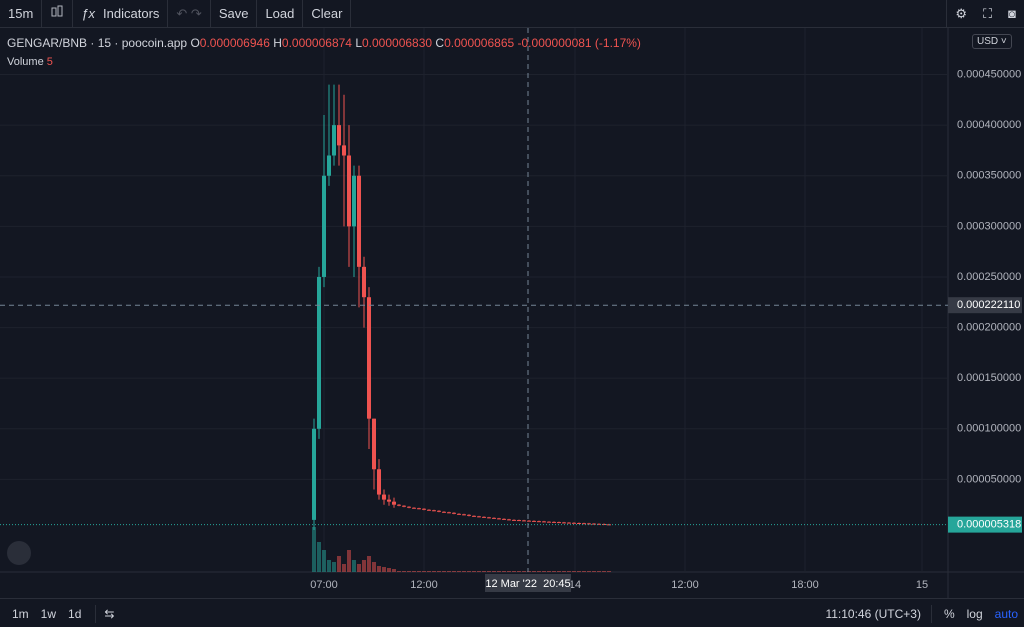 Image resolution: width=1024 pixels, height=627 pixels. I want to click on volume-label: Volume, so click(25, 62).